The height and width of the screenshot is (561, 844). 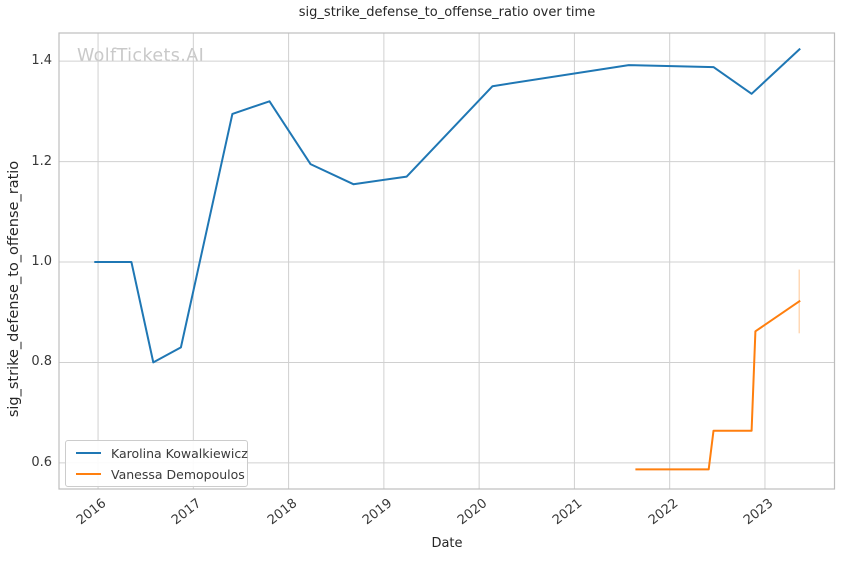 What do you see at coordinates (88, 453) in the screenshot?
I see `legend-line-swatch-blue` at bounding box center [88, 453].